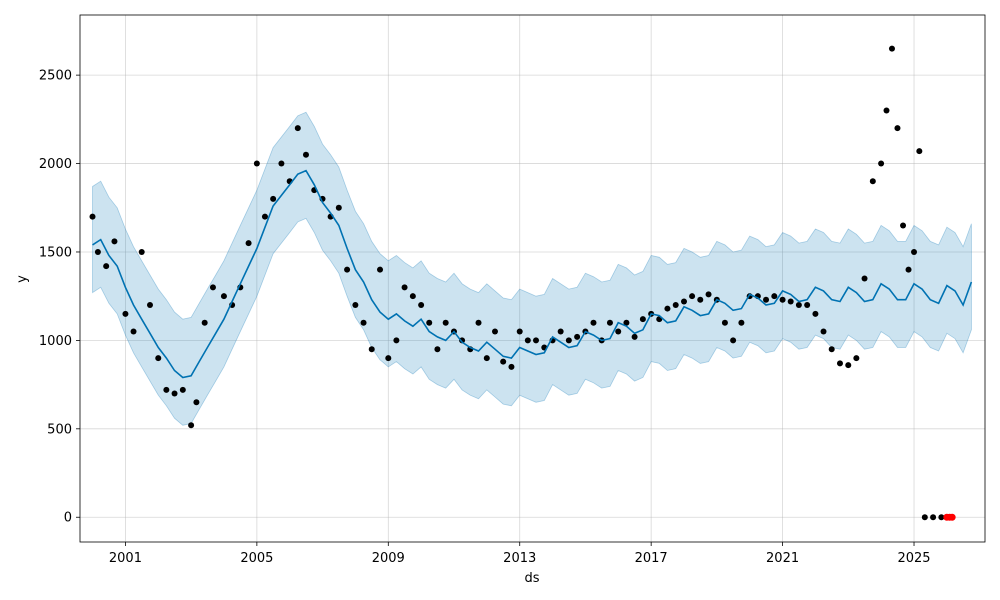 Image resolution: width=1000 pixels, height=600 pixels. I want to click on highlight-points-layer, so click(949, 517).